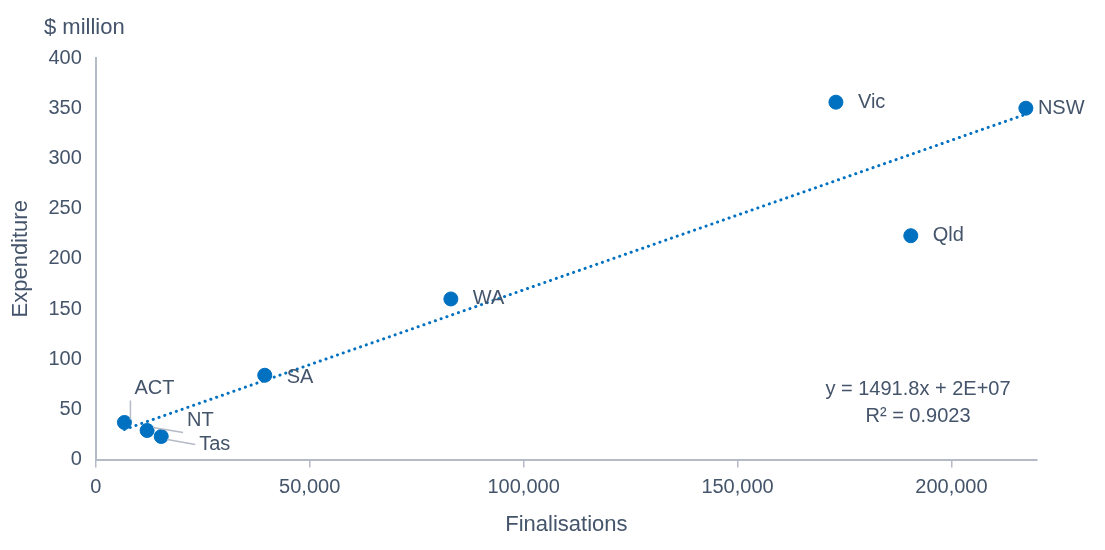 Image resolution: width=1105 pixels, height=550 pixels. I want to click on y-tick-label: 400, so click(65, 56).